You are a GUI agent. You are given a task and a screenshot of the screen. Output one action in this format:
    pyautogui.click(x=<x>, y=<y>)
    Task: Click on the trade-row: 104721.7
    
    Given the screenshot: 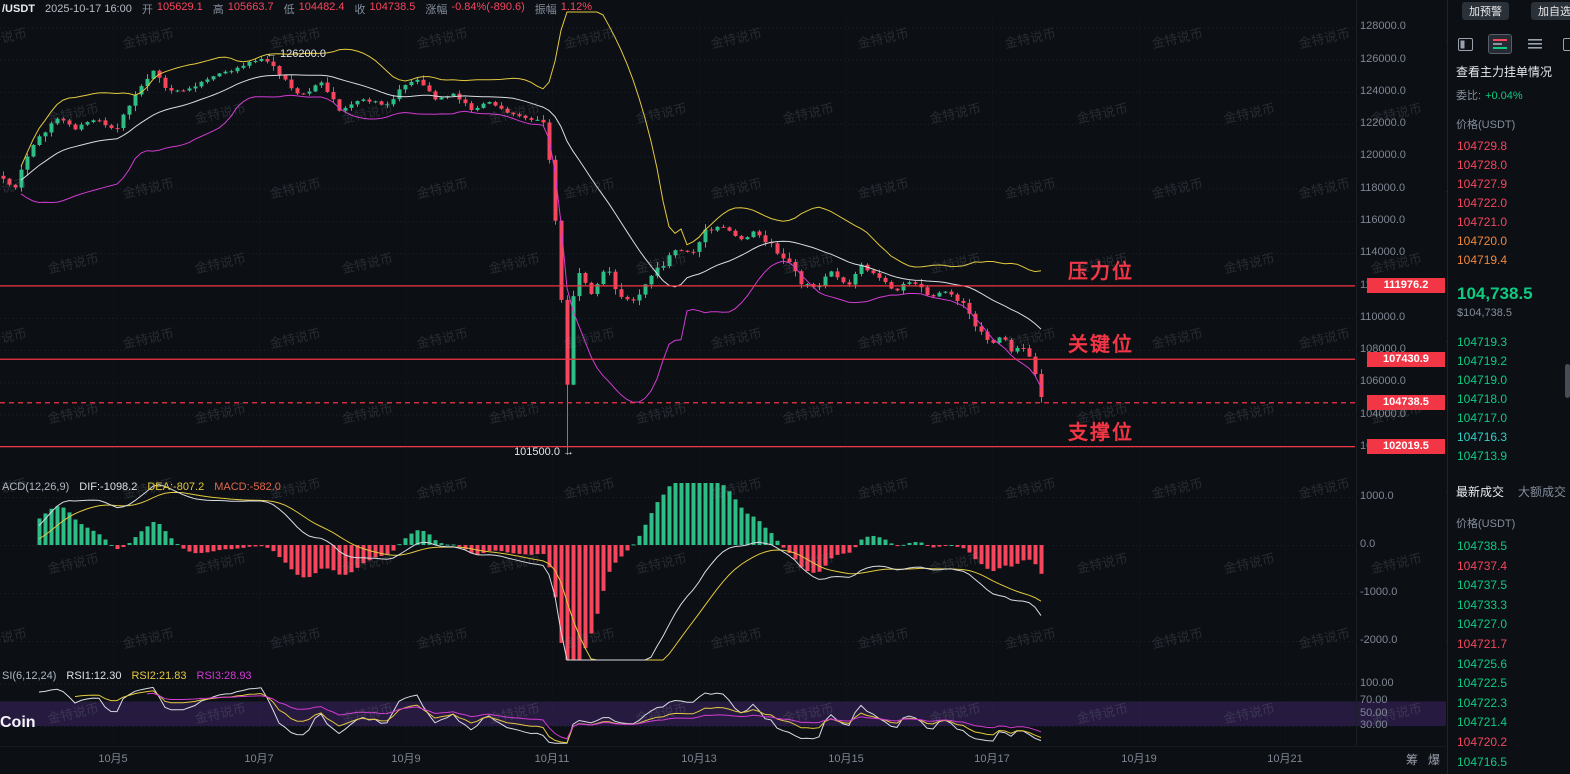 What is the action you would take?
    pyautogui.click(x=1482, y=643)
    